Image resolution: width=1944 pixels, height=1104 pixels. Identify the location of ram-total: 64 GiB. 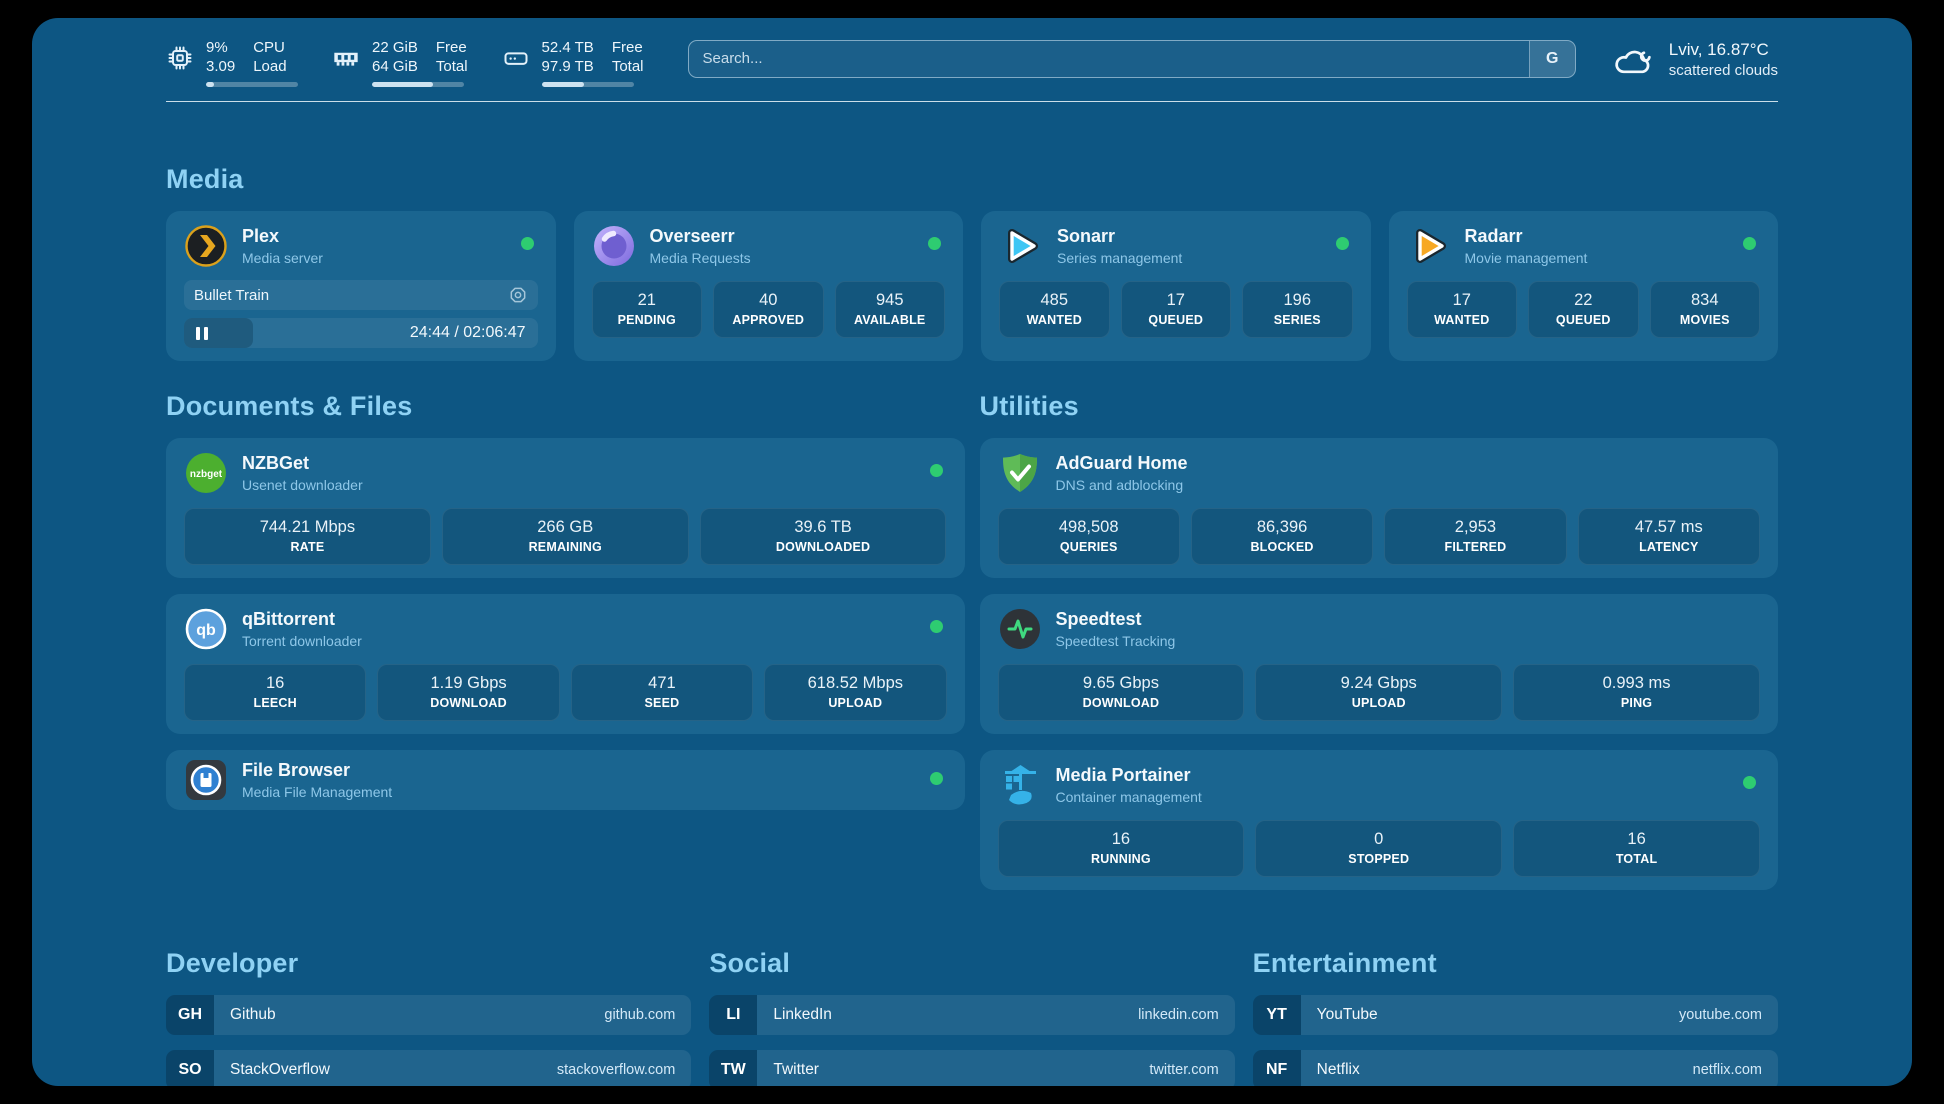
(395, 66).